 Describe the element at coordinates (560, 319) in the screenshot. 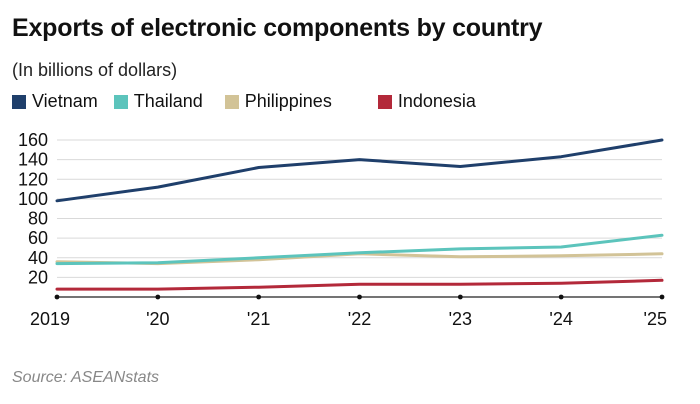

I see `x-tick-label-5: '24` at that location.